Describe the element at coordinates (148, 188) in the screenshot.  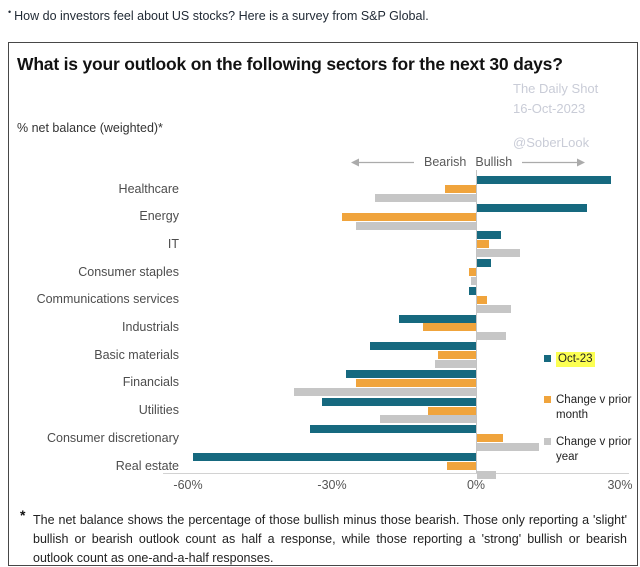
I see `category-label: Healthcare` at that location.